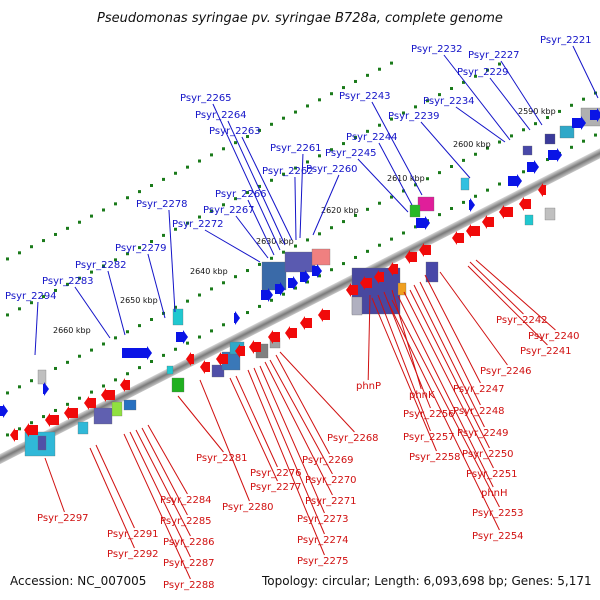 This screenshot has width=600, height=600. Describe the element at coordinates (546, 351) in the screenshot. I see `gene-label-reverse: Psyr_2241` at that location.